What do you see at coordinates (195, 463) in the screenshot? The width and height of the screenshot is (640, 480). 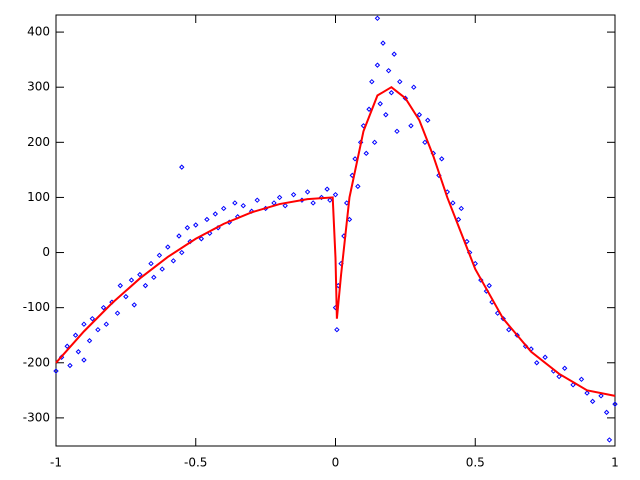 I see `x-tick-label: -0.5` at bounding box center [195, 463].